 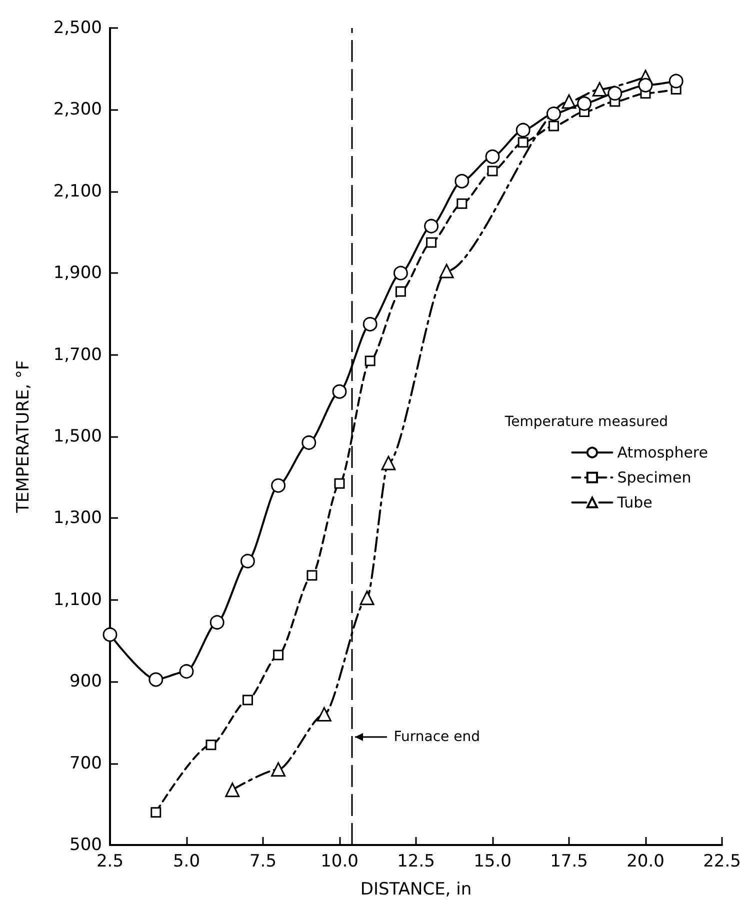 What do you see at coordinates (77, 28) in the screenshot?
I see `y-tick-label: 2,500` at bounding box center [77, 28].